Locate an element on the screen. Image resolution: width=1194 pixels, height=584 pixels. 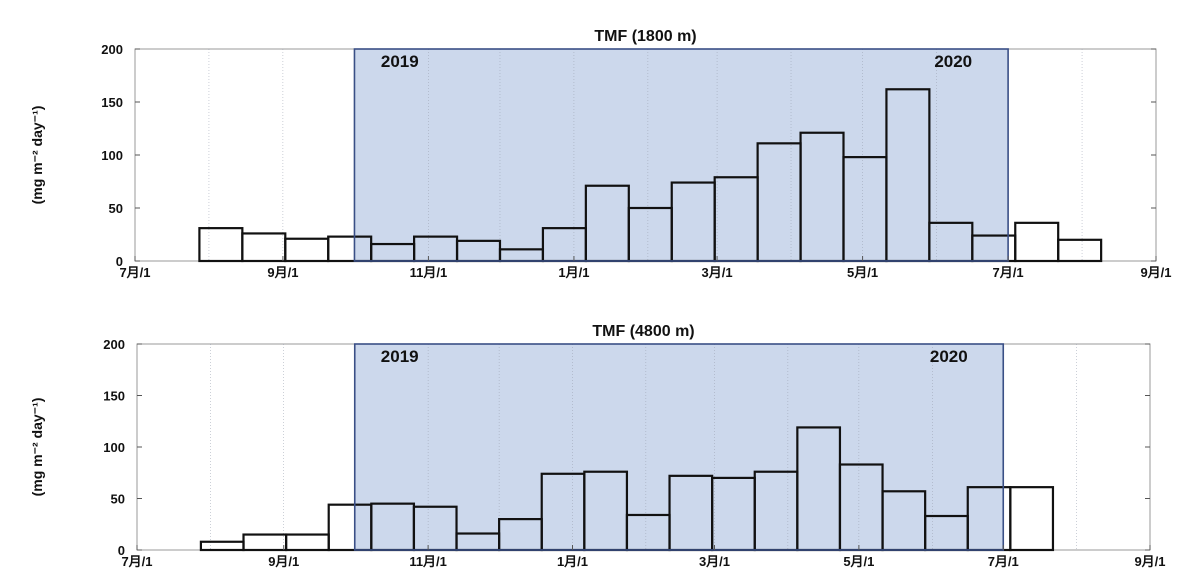
chart-title: TMF (4800 m) is located at coordinates (643, 331).